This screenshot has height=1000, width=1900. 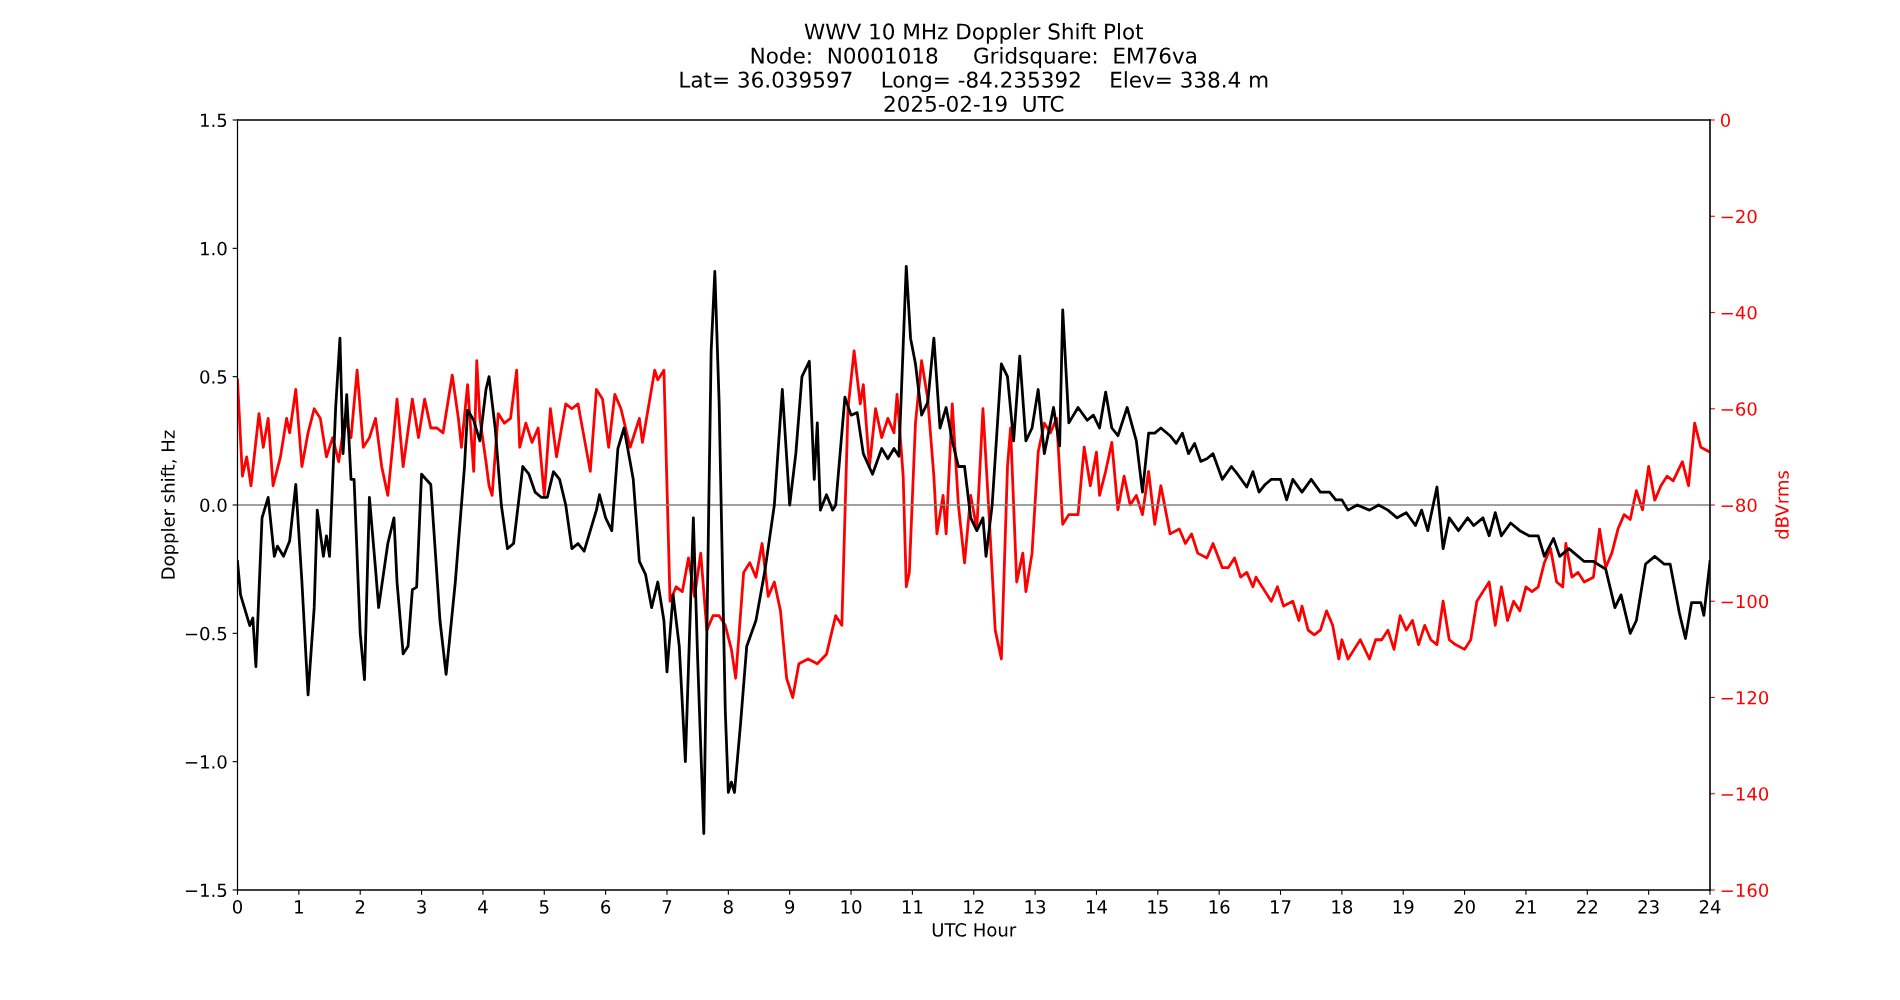 I want to click on x-tick-label: 15, so click(x=1158, y=907).